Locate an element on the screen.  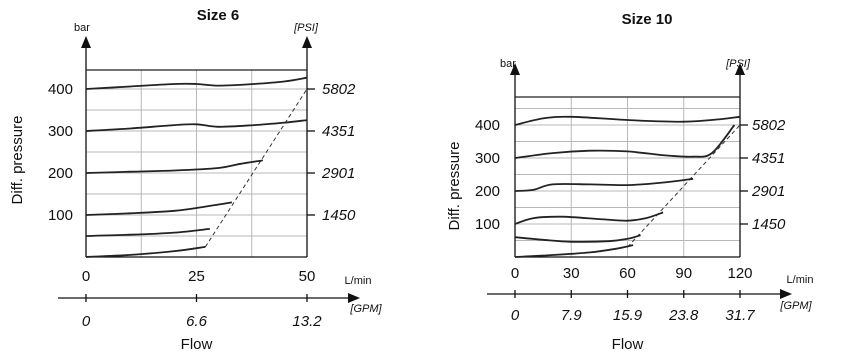
chart2-x-tick-label-secondary: 31.7 is located at coordinates (740, 315).